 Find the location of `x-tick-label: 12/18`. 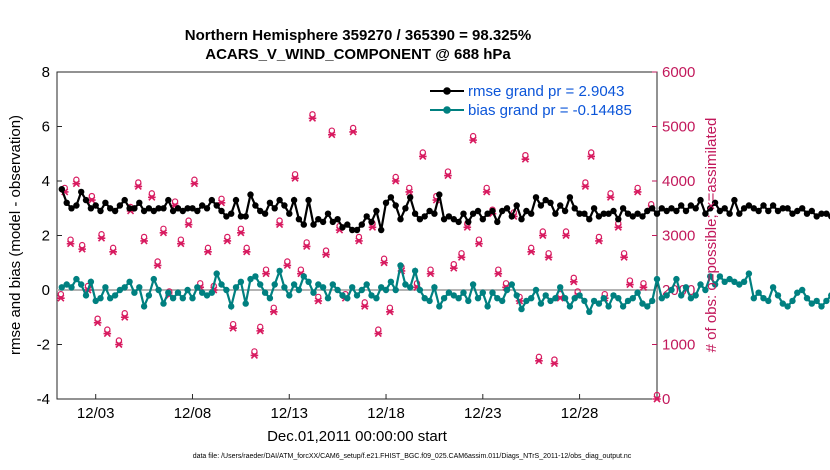

x-tick-label: 12/18 is located at coordinates (386, 413).